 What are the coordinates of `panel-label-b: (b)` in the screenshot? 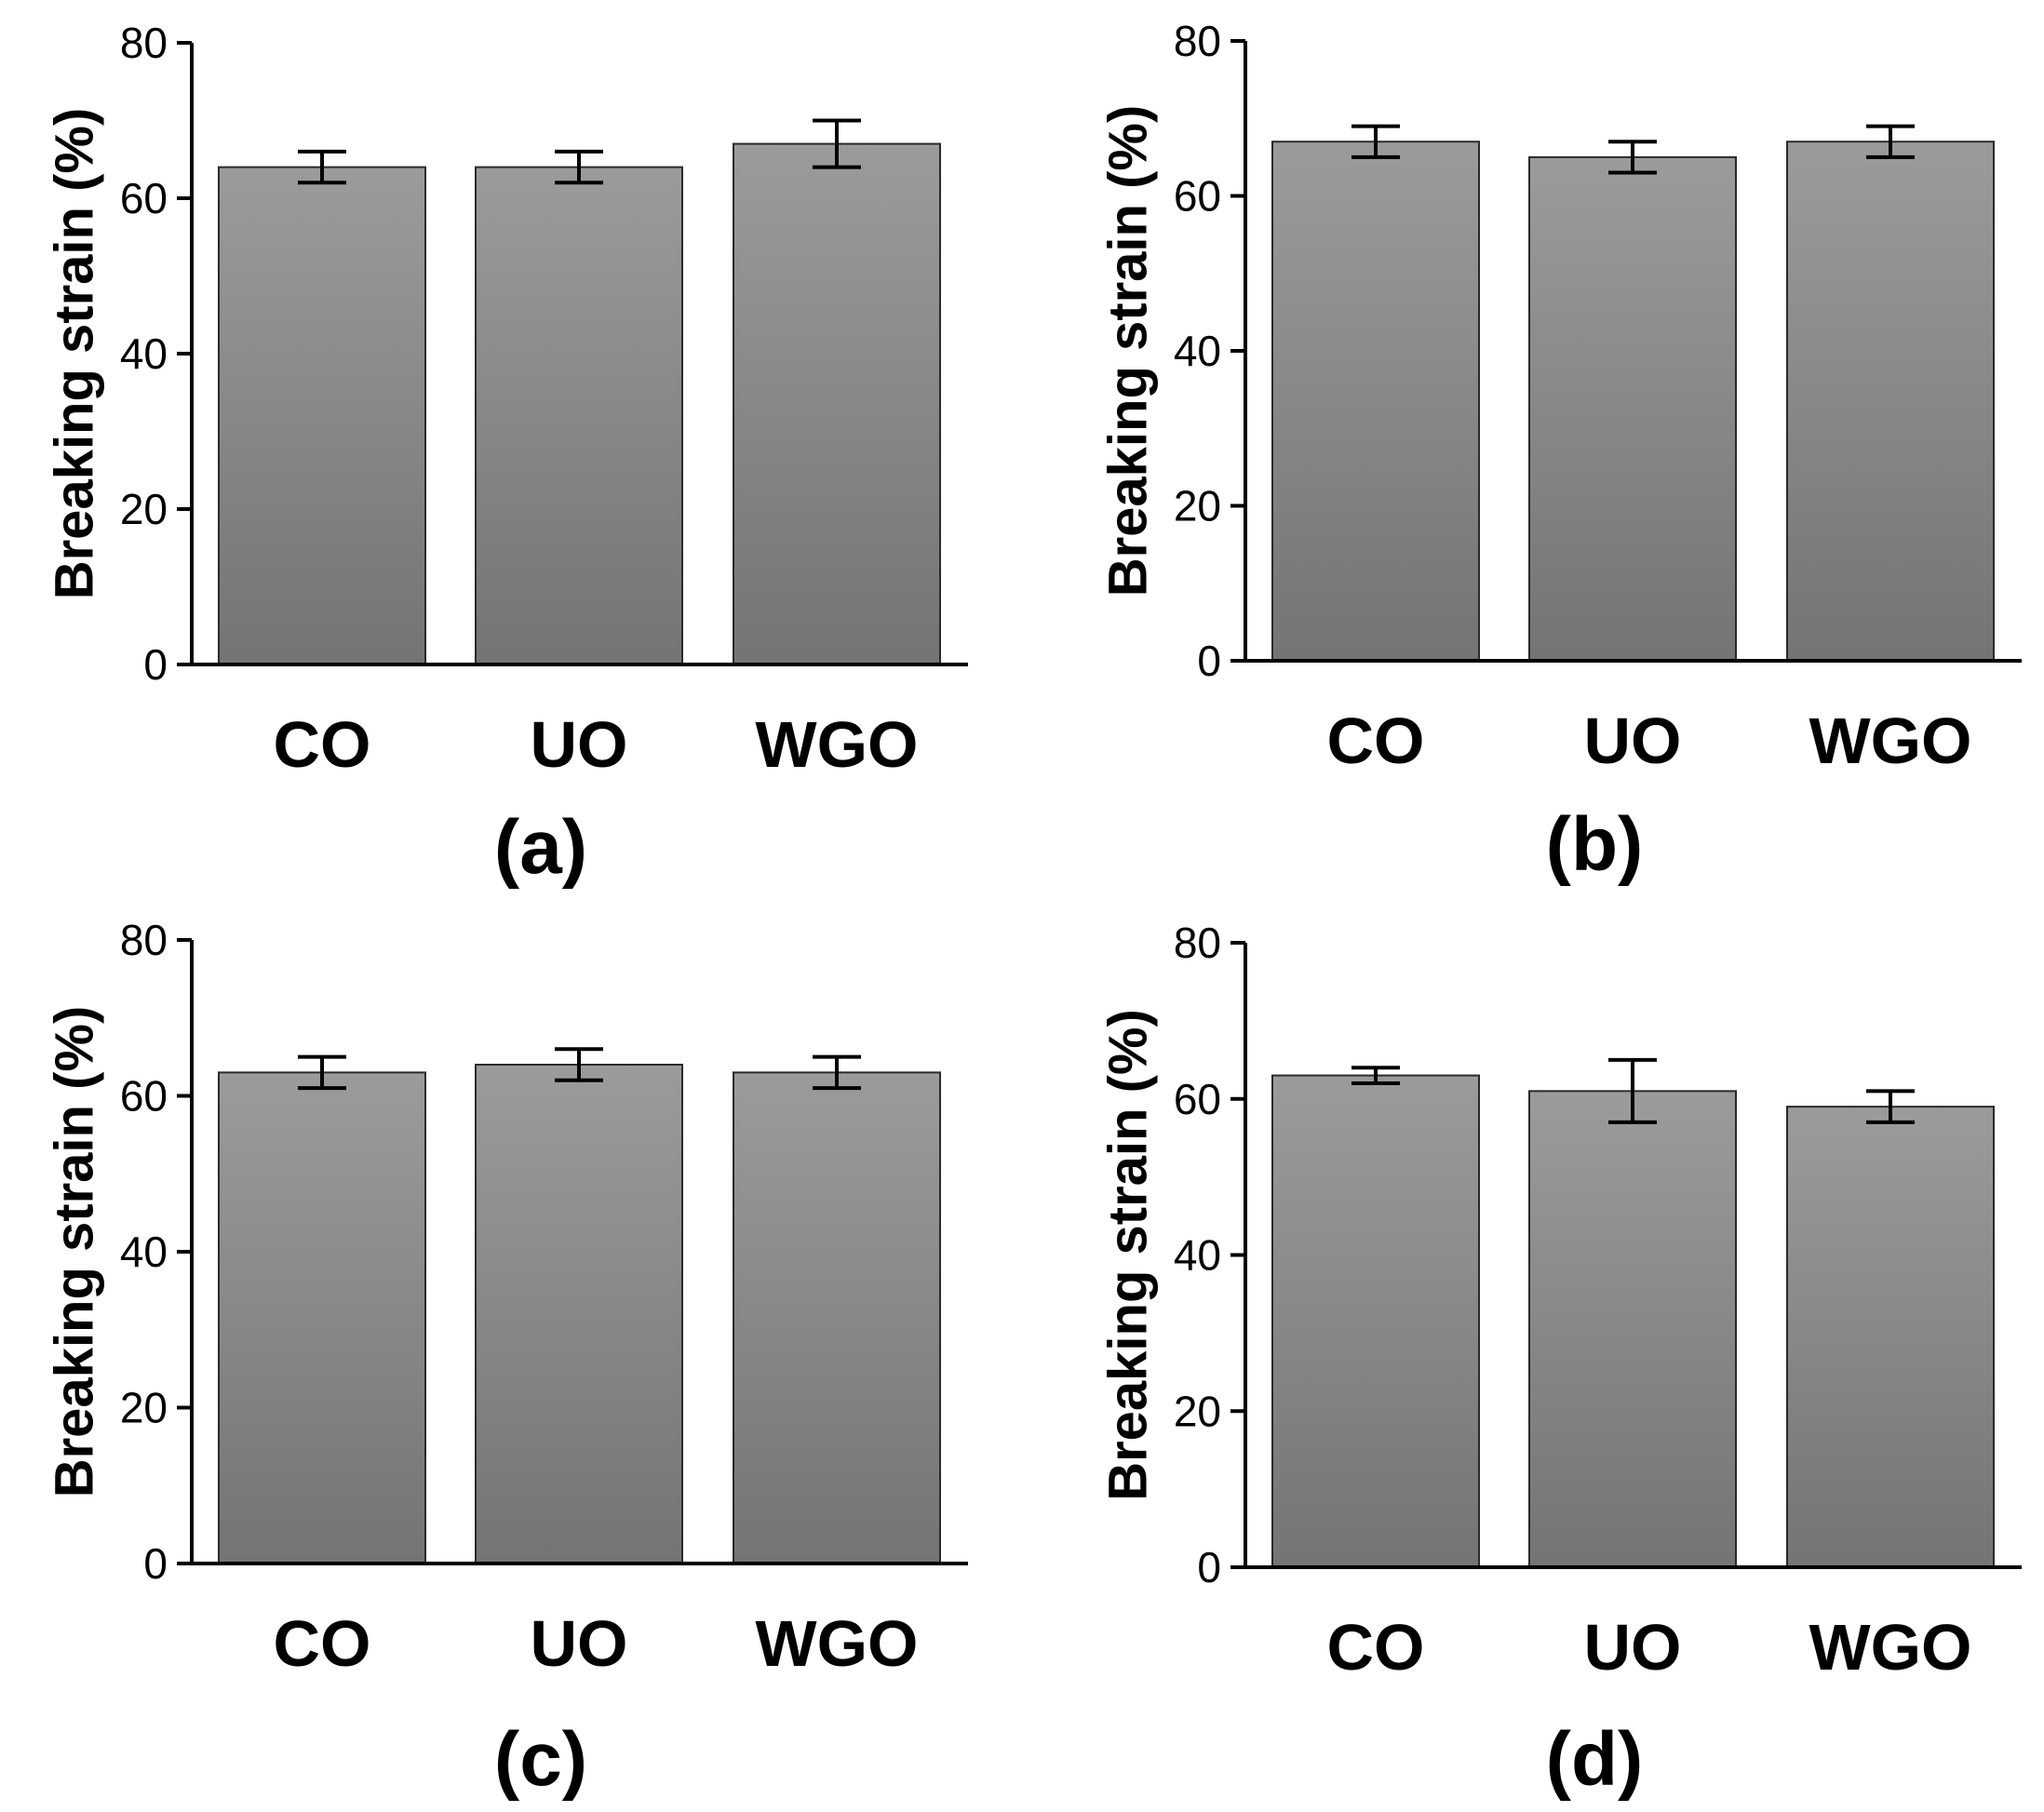 It's located at (1595, 845).